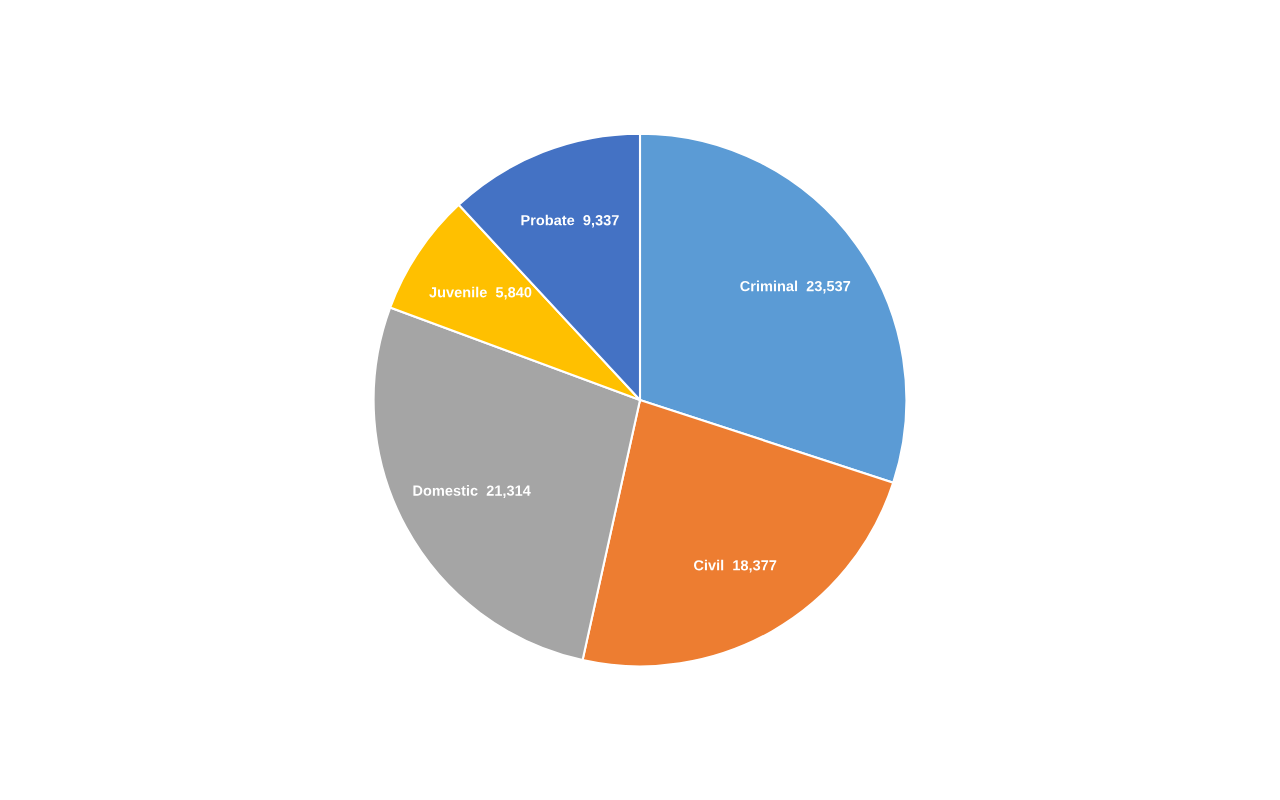 The width and height of the screenshot is (1280, 800). Describe the element at coordinates (735, 566) in the screenshot. I see `slice-label: Civil 18,377` at that location.